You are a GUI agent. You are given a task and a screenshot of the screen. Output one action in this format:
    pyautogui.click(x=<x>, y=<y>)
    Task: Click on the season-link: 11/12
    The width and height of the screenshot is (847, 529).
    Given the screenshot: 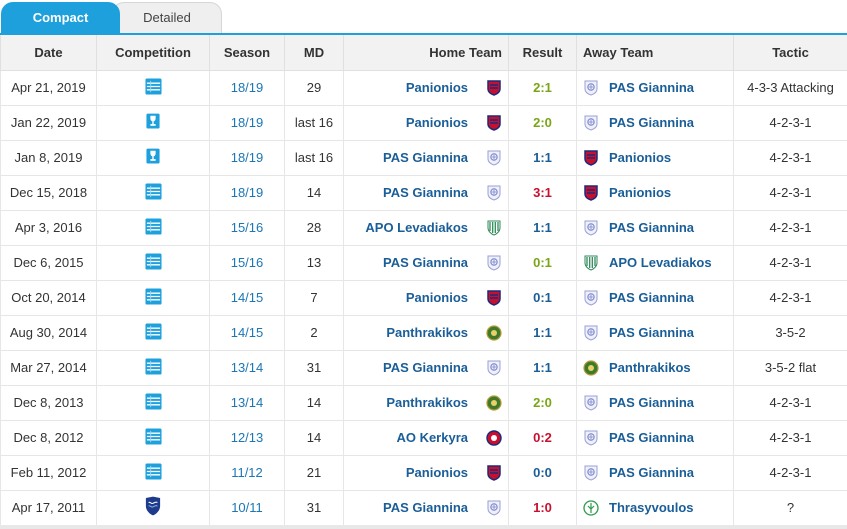 What is the action you would take?
    pyautogui.click(x=247, y=472)
    